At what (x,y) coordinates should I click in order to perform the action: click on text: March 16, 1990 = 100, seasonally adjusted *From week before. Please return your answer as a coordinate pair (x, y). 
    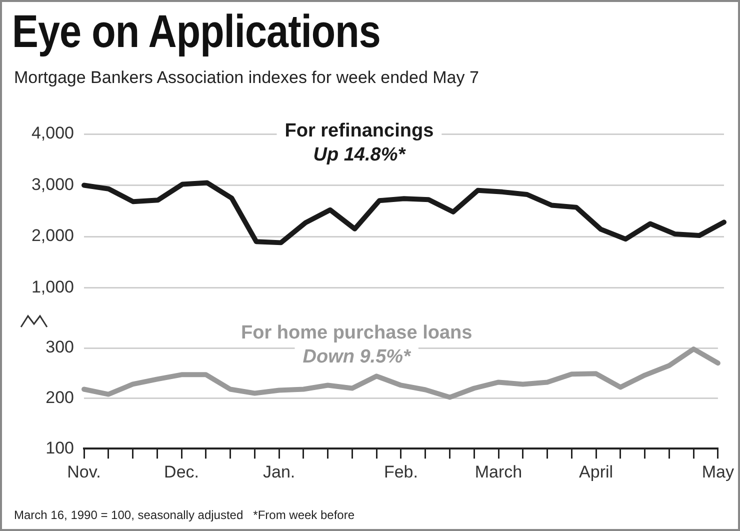
    Looking at the image, I should click on (184, 515).